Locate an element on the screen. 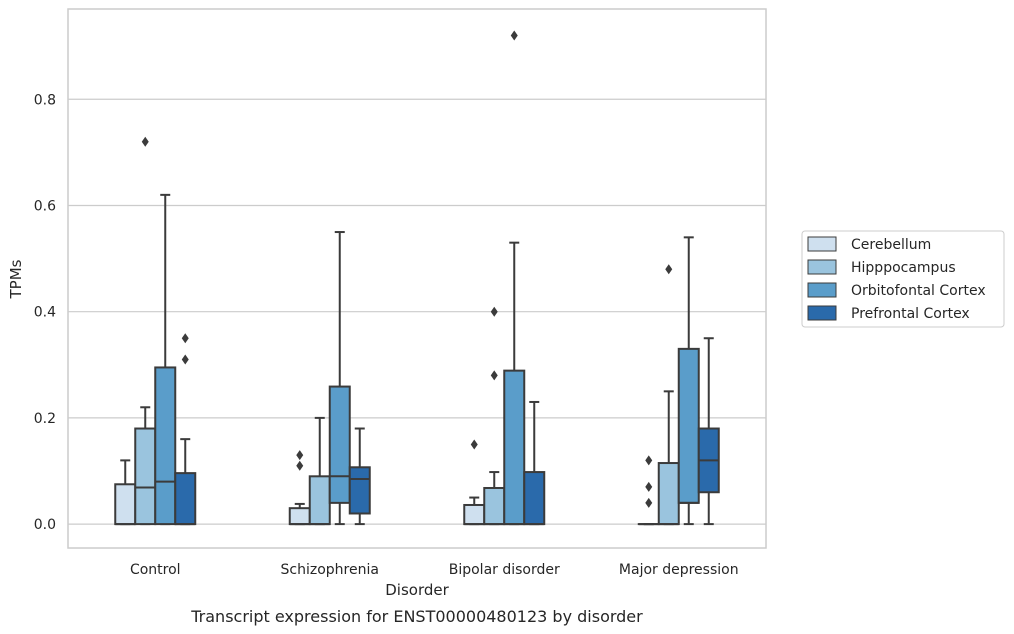 The height and width of the screenshot is (634, 1014). x-tick-label: Bipolar disorder is located at coordinates (504, 570).